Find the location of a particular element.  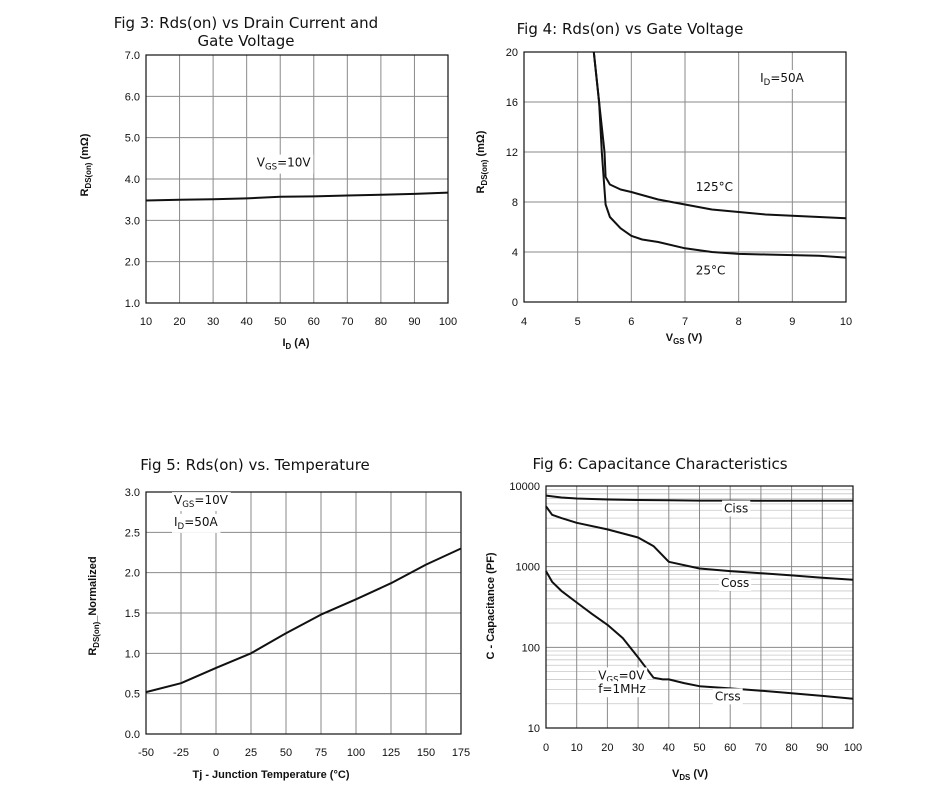

x-tick-label: 0 is located at coordinates (546, 748).